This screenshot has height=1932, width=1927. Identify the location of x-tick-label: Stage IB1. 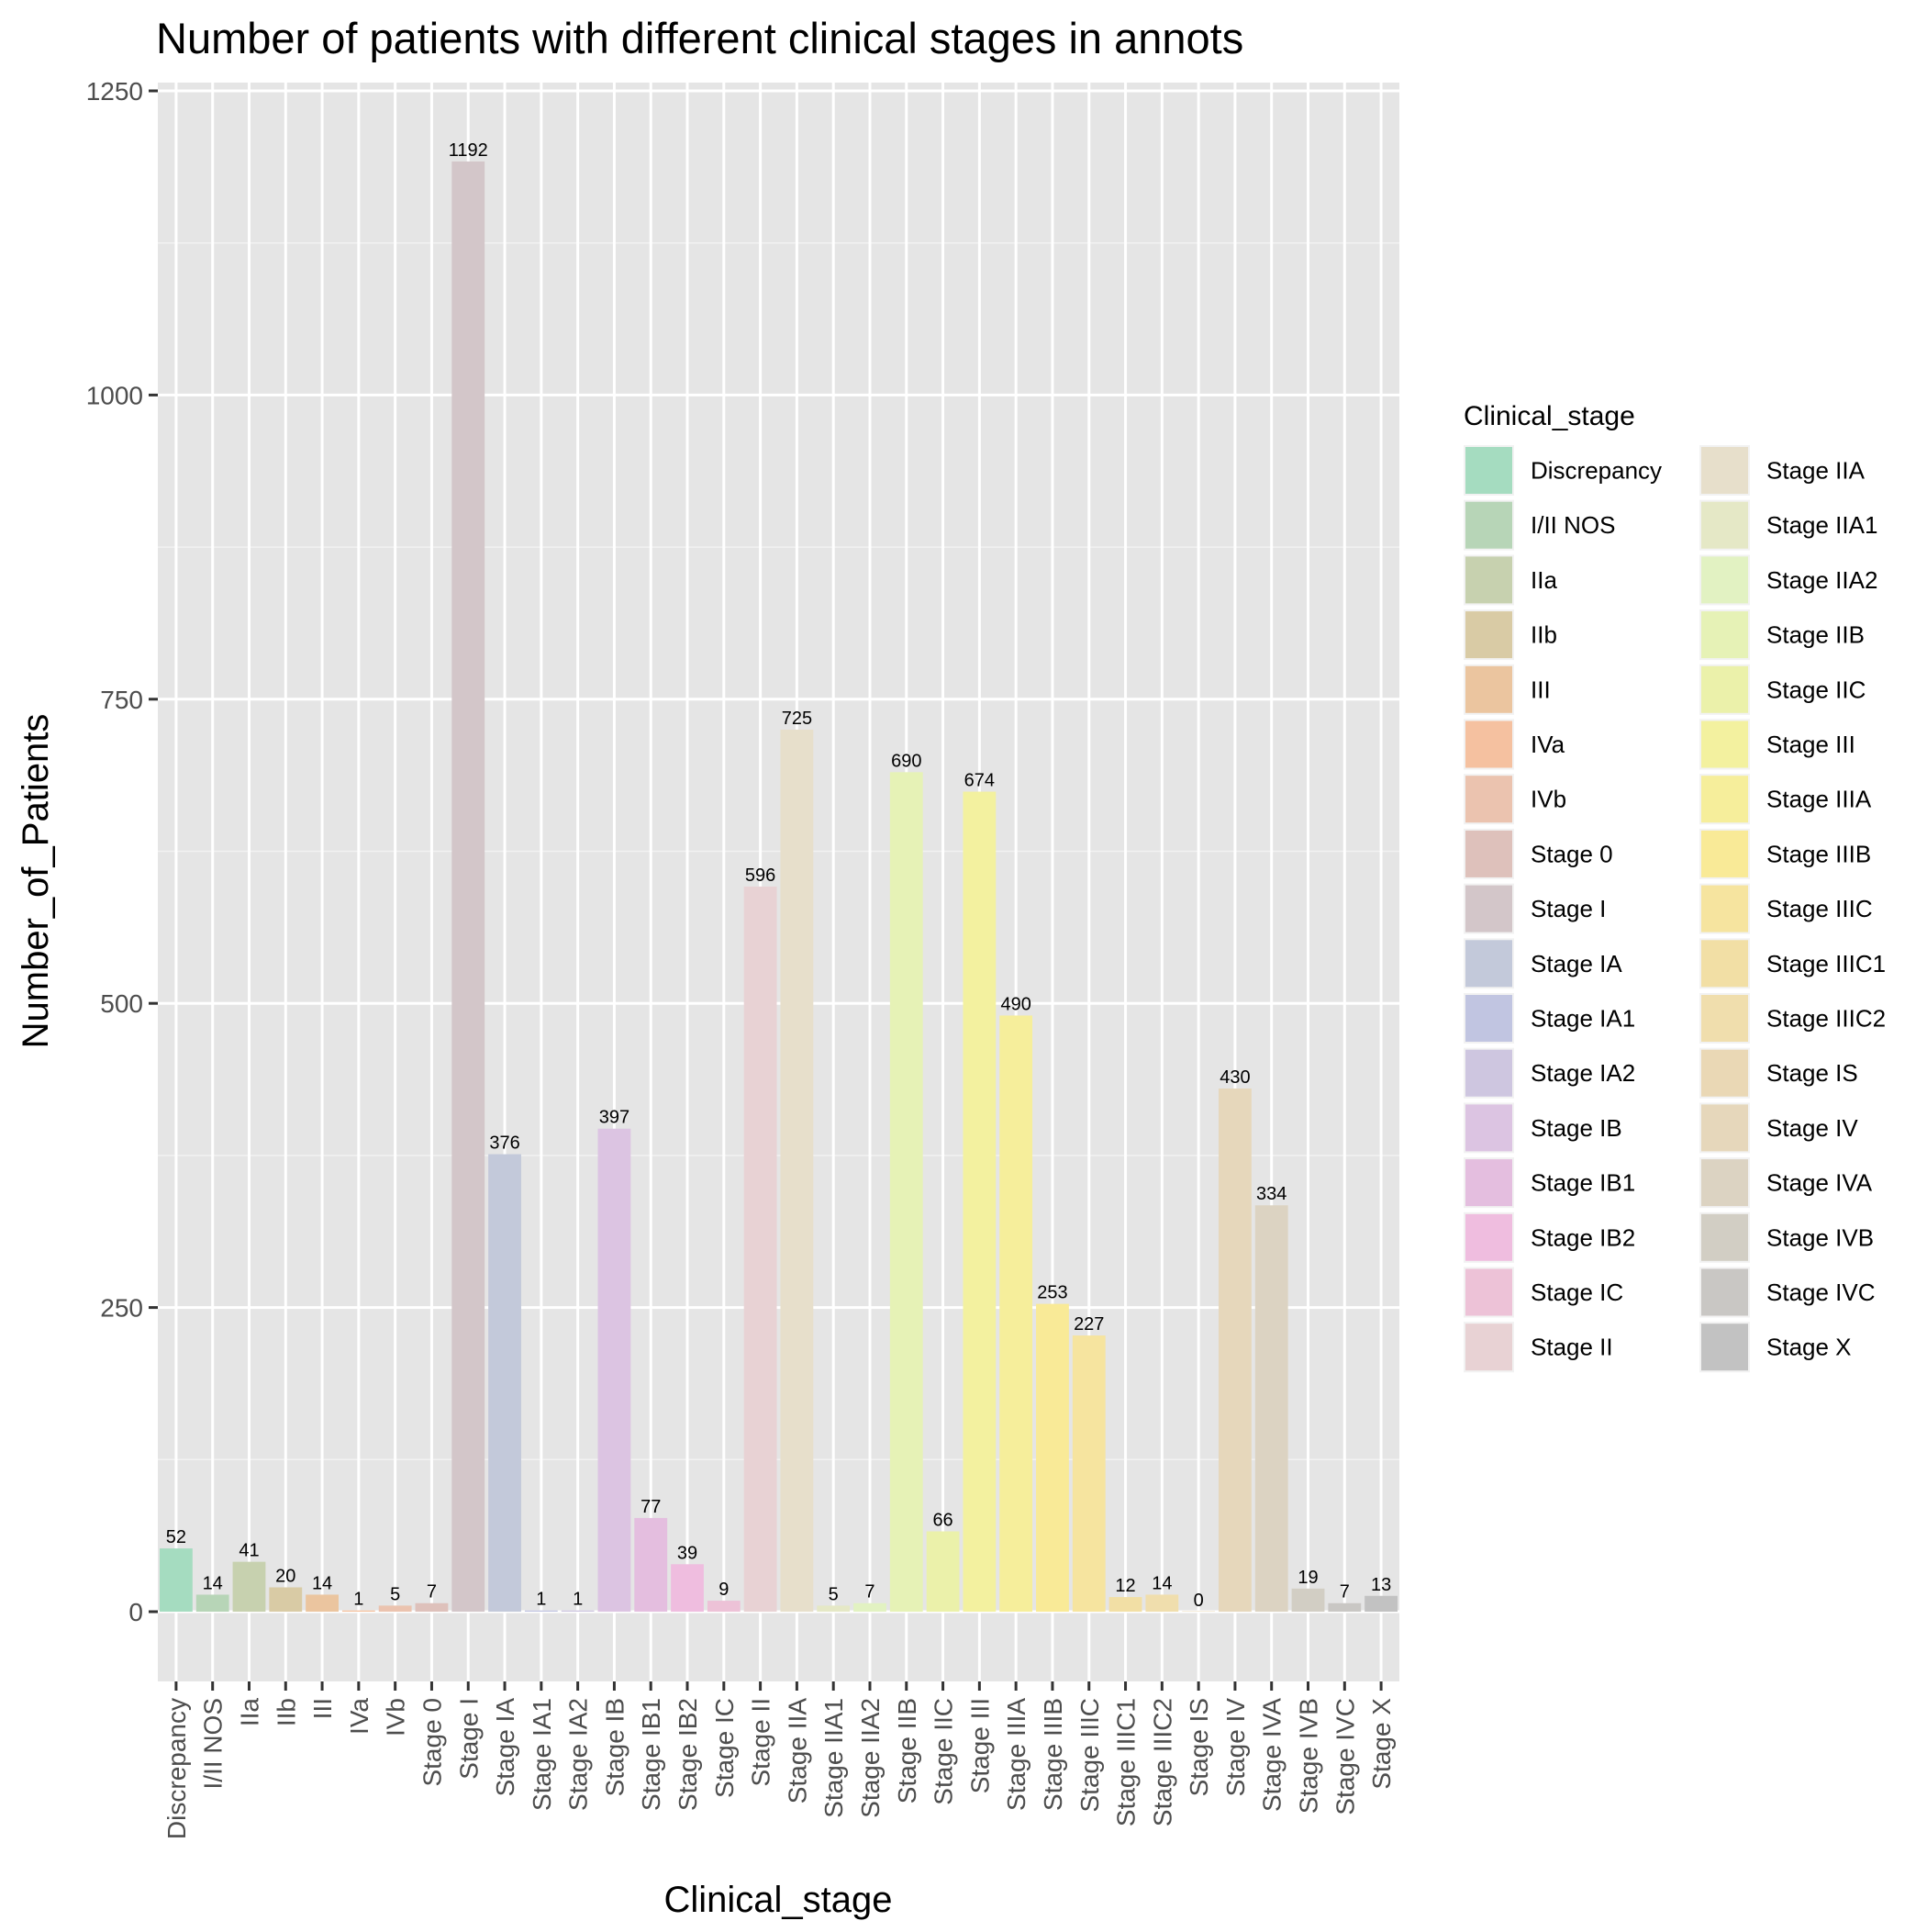
(651, 1754).